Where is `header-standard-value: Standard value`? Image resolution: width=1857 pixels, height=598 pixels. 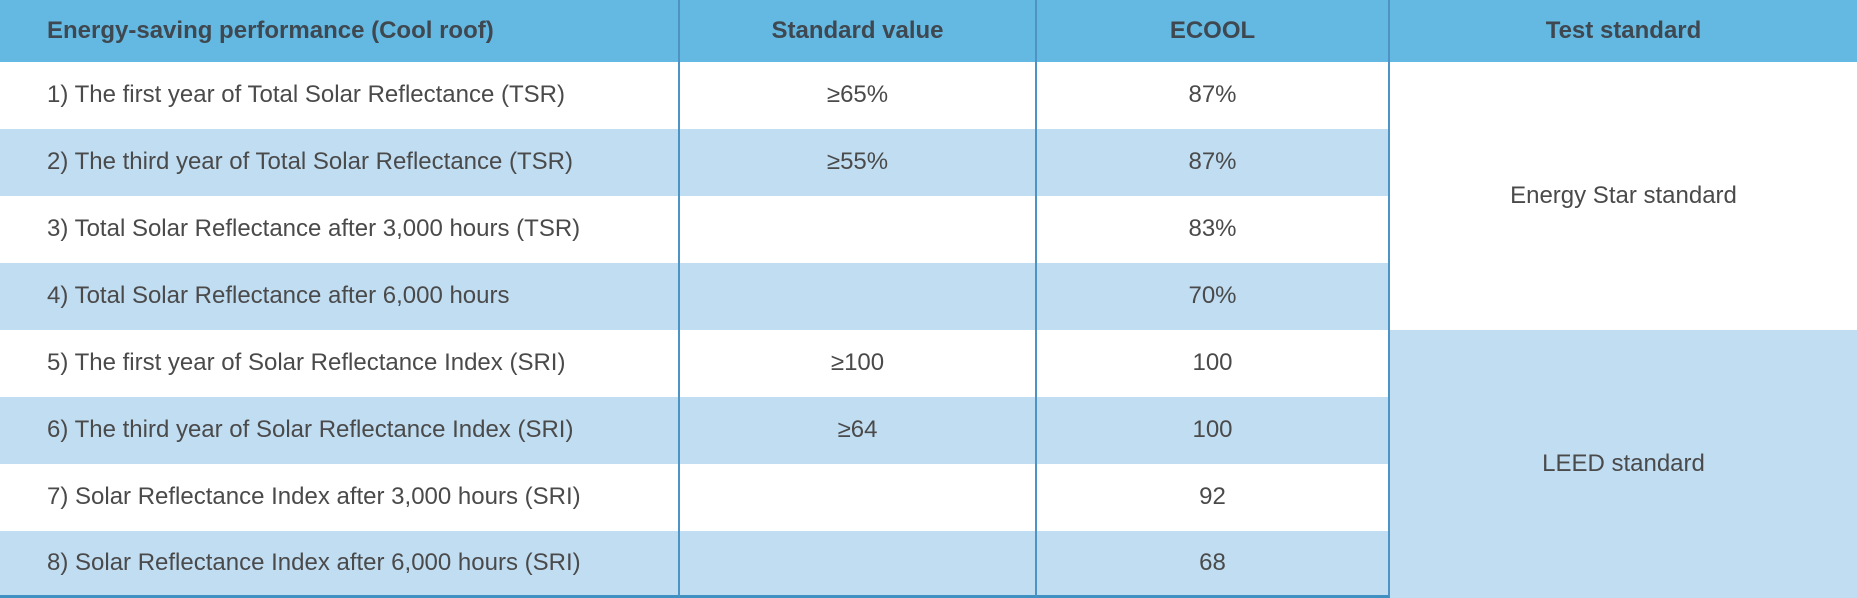 header-standard-value: Standard value is located at coordinates (858, 31).